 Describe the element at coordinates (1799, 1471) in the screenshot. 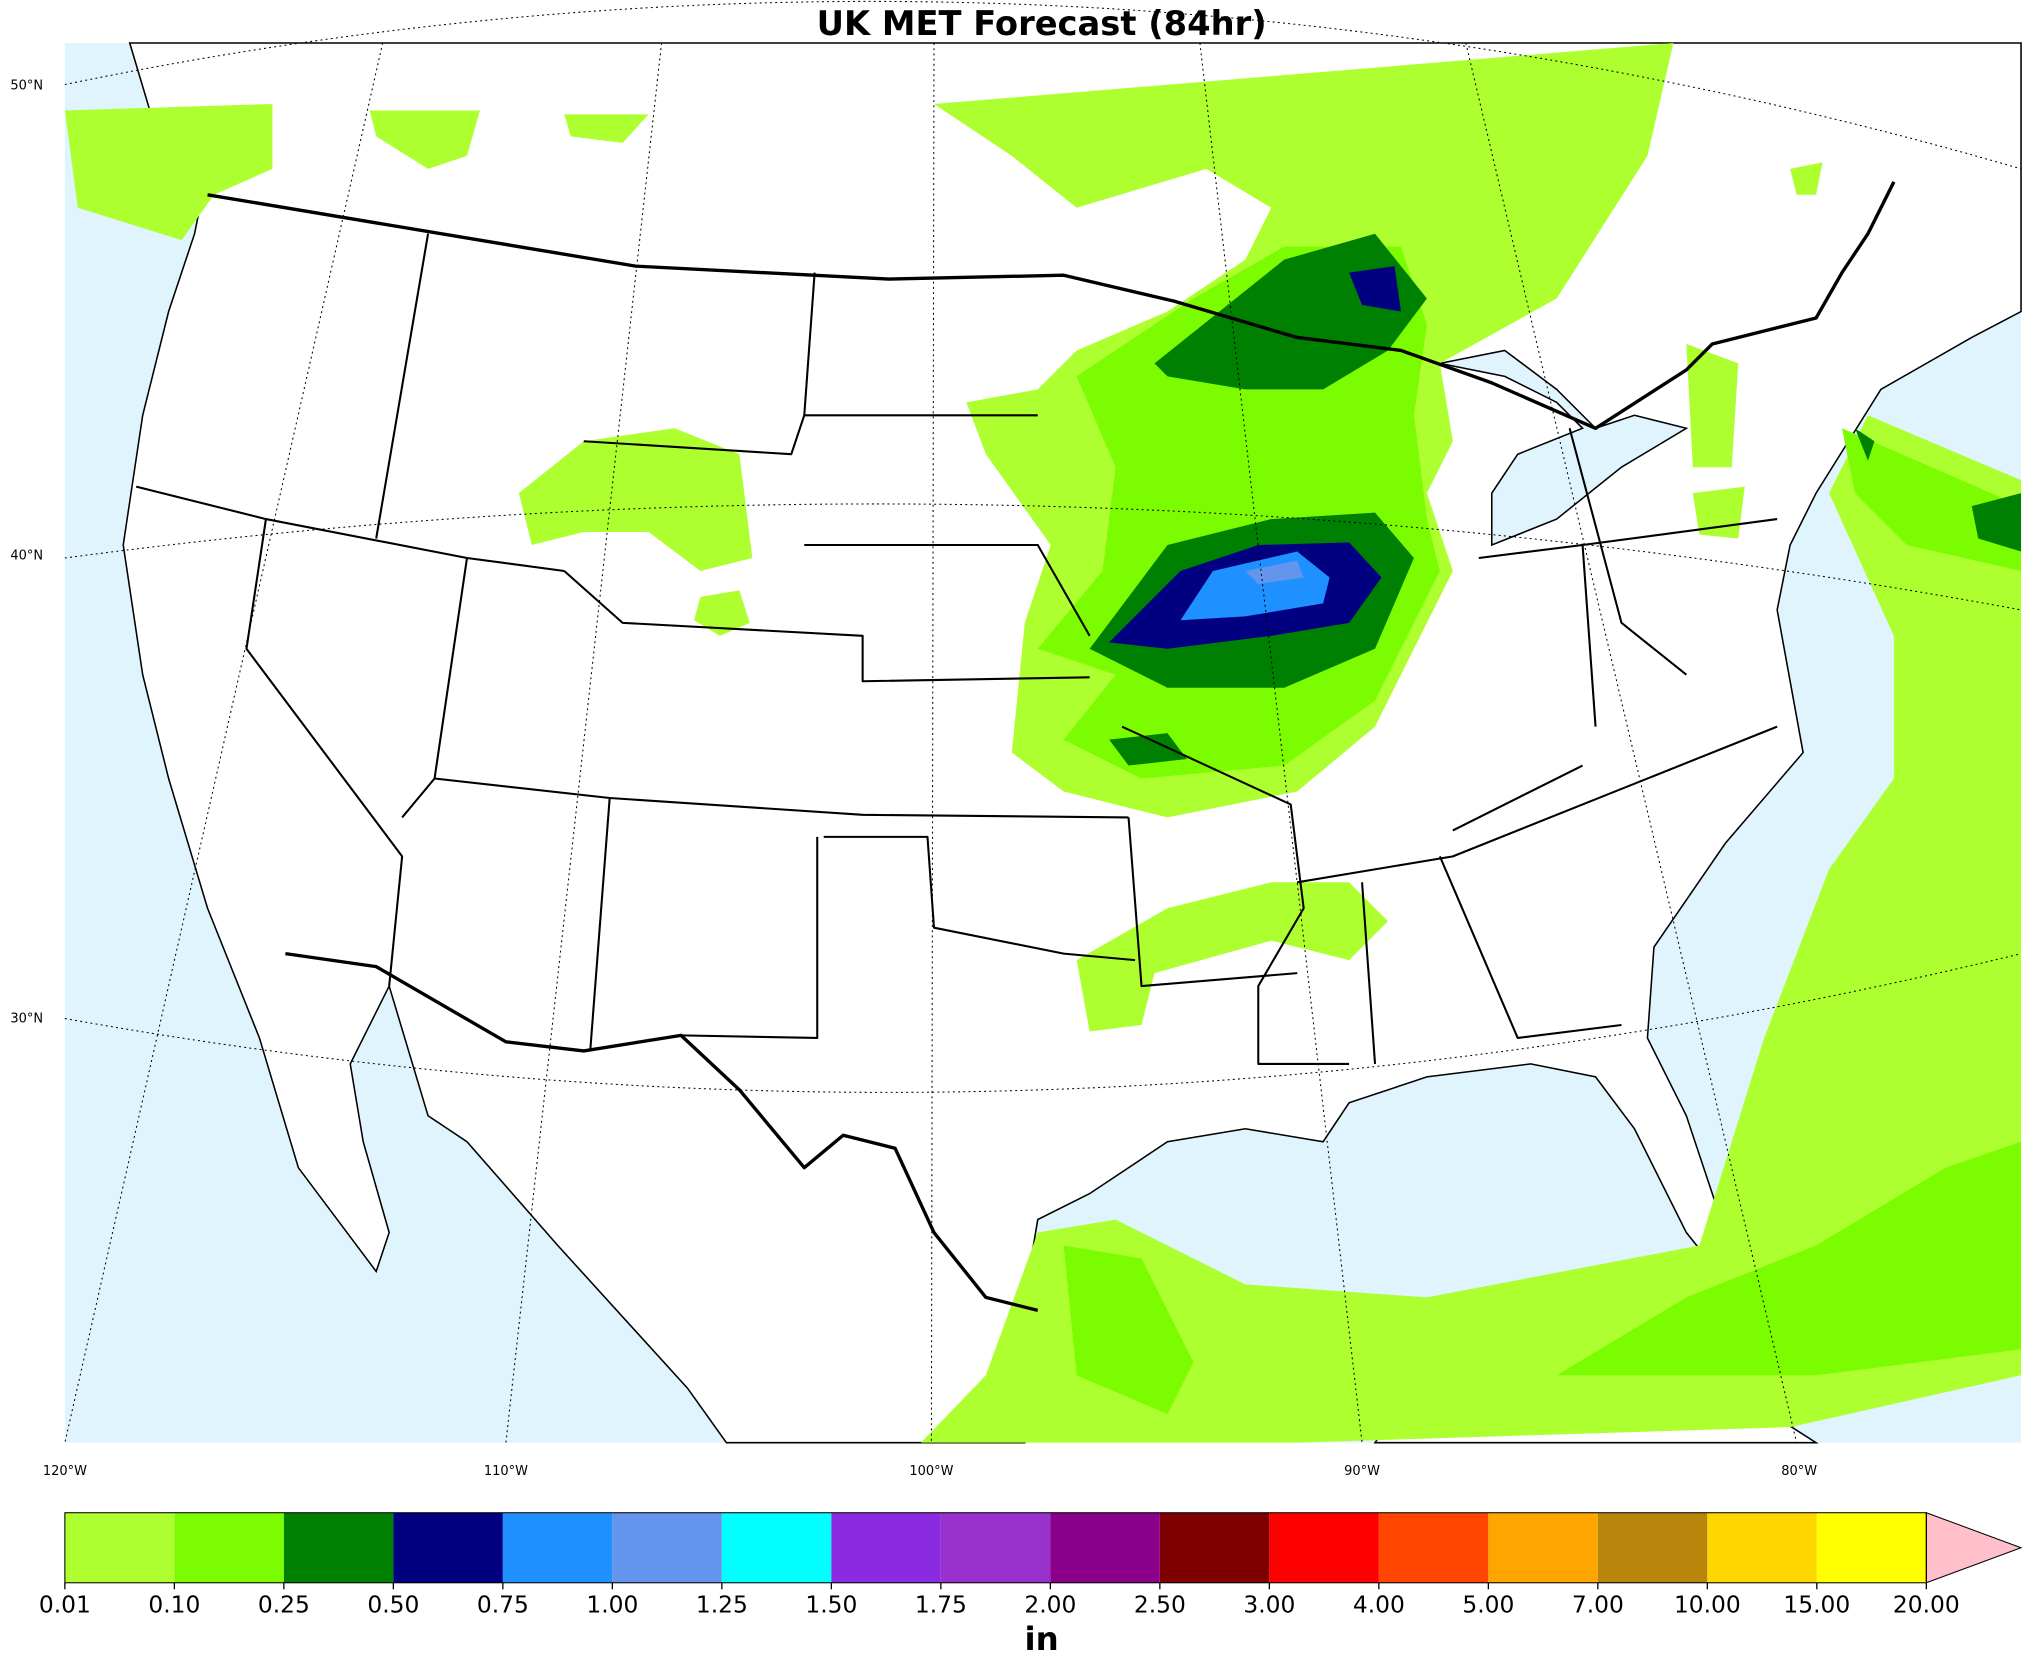

I see `lon-label: 80°W` at that location.